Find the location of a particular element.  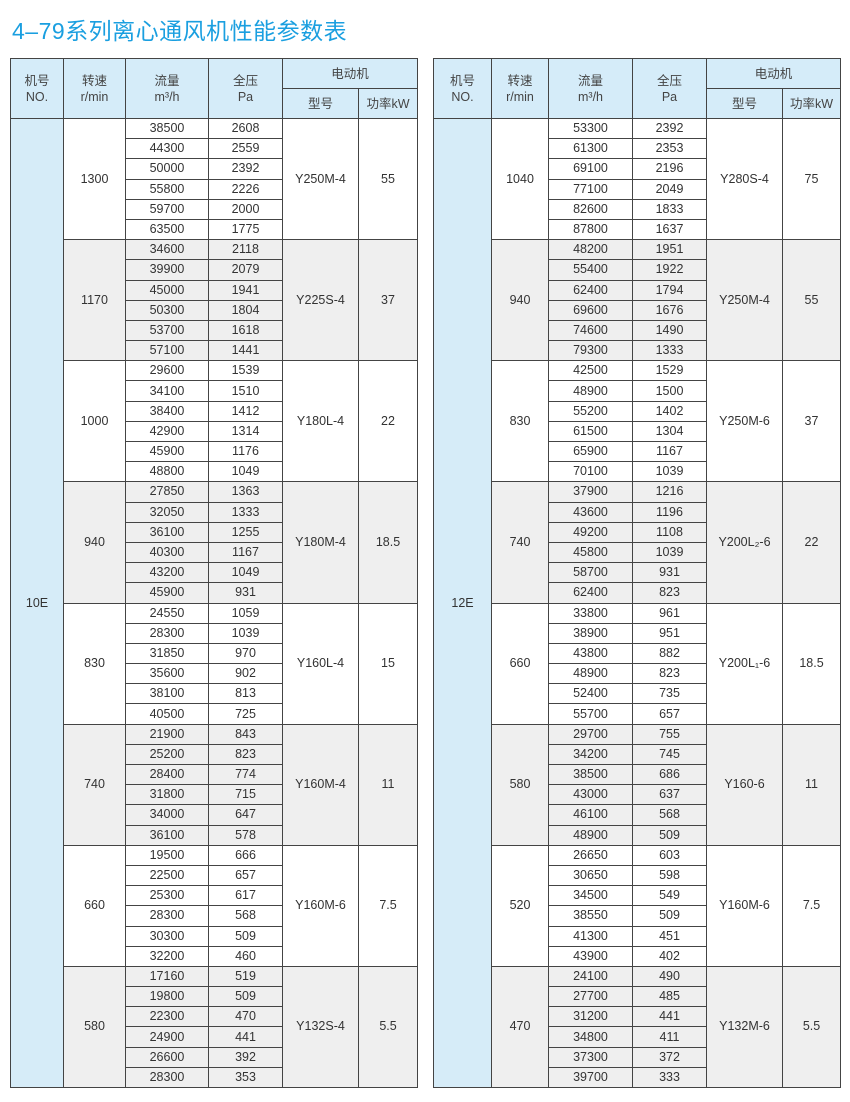

pressure-cell: 2559 is located at coordinates (245, 149).